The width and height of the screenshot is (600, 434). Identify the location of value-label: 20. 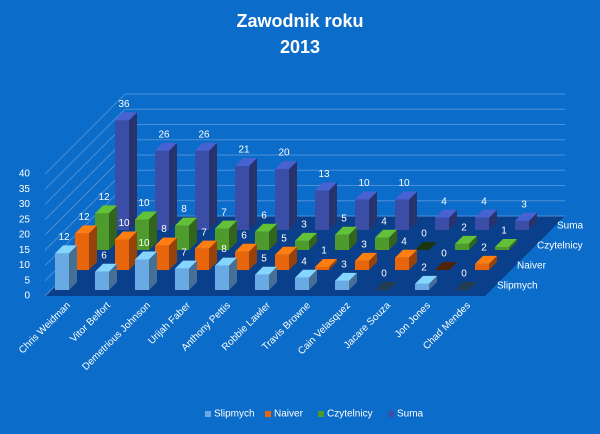
(284, 153).